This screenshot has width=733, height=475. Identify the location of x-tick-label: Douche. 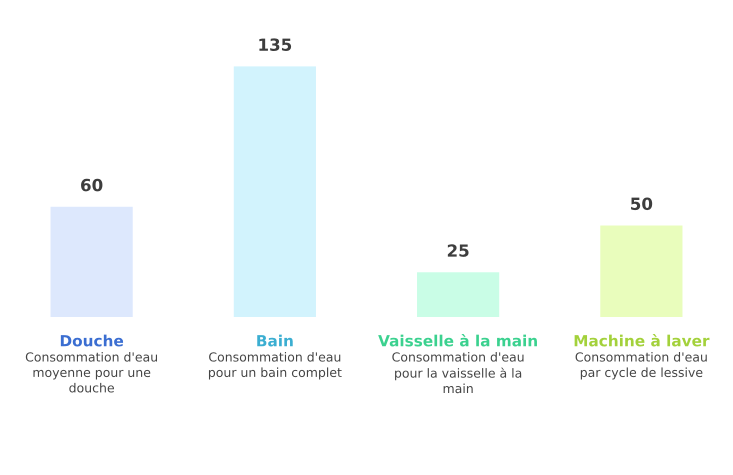
(92, 340).